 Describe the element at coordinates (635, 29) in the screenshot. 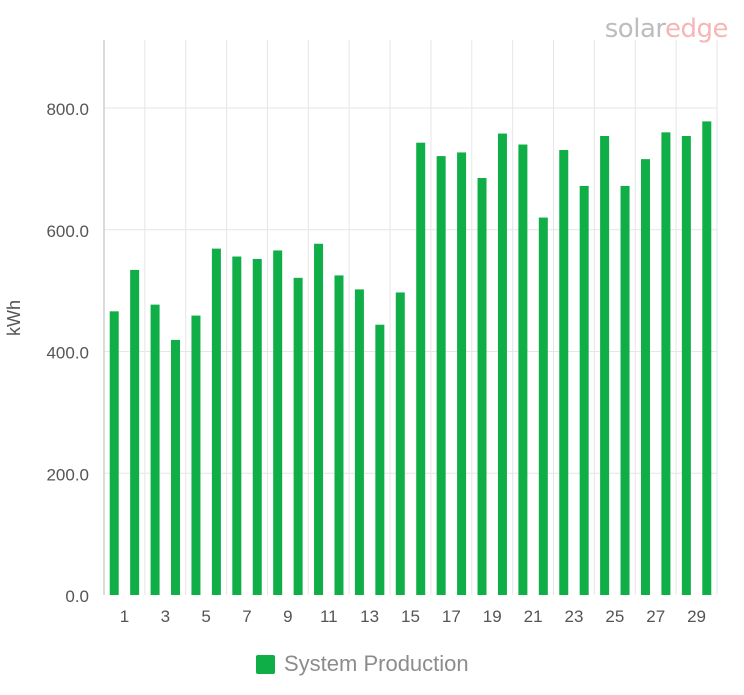

I see `logo-part-solar: solar` at that location.